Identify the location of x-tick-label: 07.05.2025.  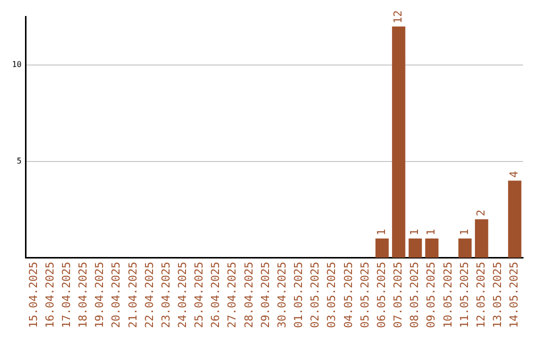
(398, 295).